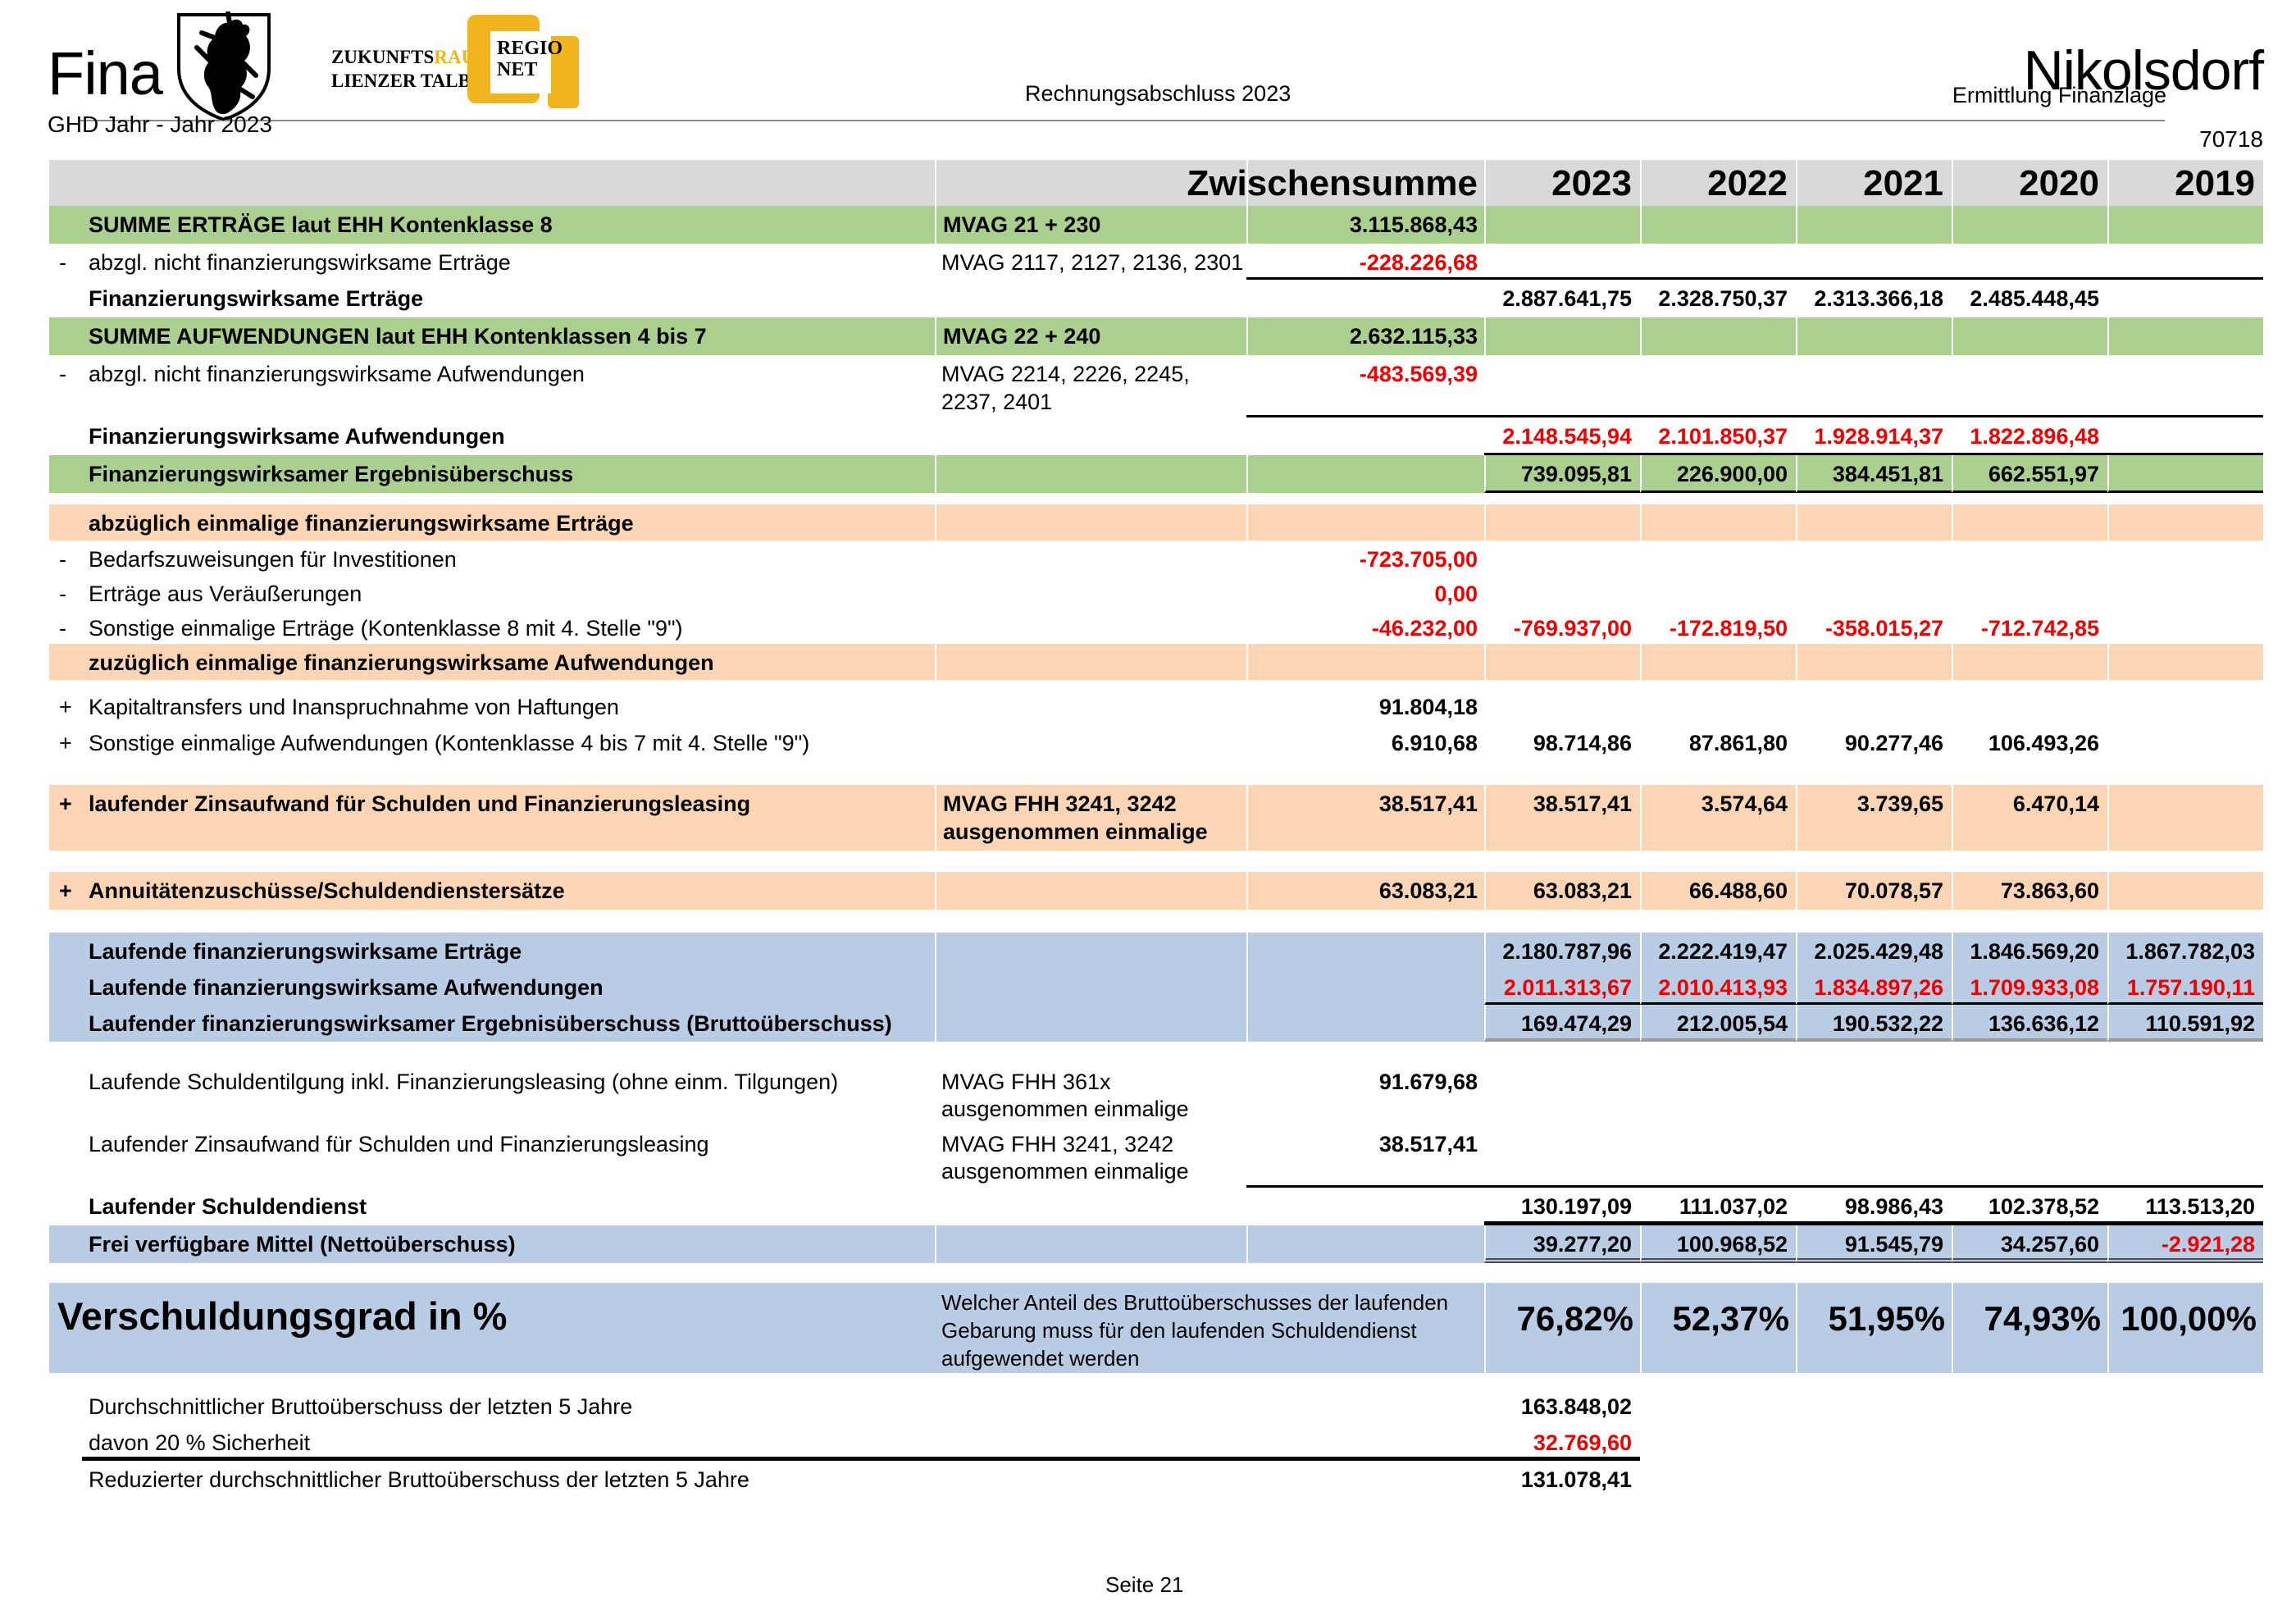  I want to click on cell-y2020: 106.493,26, so click(2043, 742).